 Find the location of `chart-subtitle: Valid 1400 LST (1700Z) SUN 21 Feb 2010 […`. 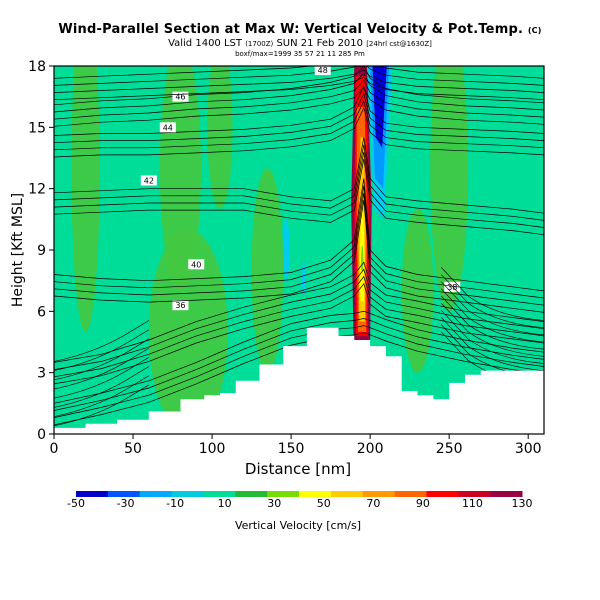

chart-subtitle: Valid 1400 LST (1700Z) SUN 21 Feb 2010 [… is located at coordinates (300, 43).